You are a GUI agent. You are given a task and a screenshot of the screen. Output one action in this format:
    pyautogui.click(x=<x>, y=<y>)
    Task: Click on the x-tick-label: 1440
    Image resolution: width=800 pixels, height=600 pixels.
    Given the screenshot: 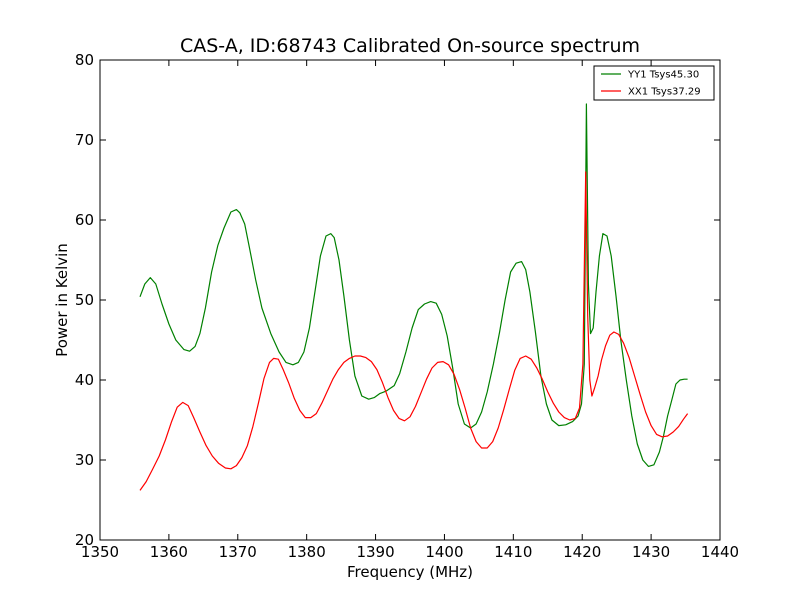 What is the action you would take?
    pyautogui.click(x=720, y=552)
    